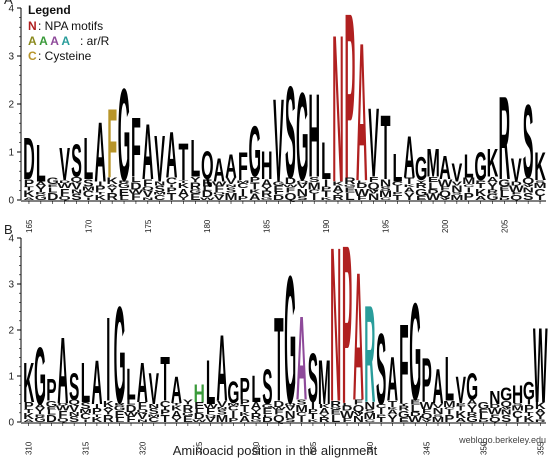 The width and height of the screenshot is (550, 469). What do you see at coordinates (32, 26) in the screenshot?
I see `legend-key: N` at bounding box center [32, 26].